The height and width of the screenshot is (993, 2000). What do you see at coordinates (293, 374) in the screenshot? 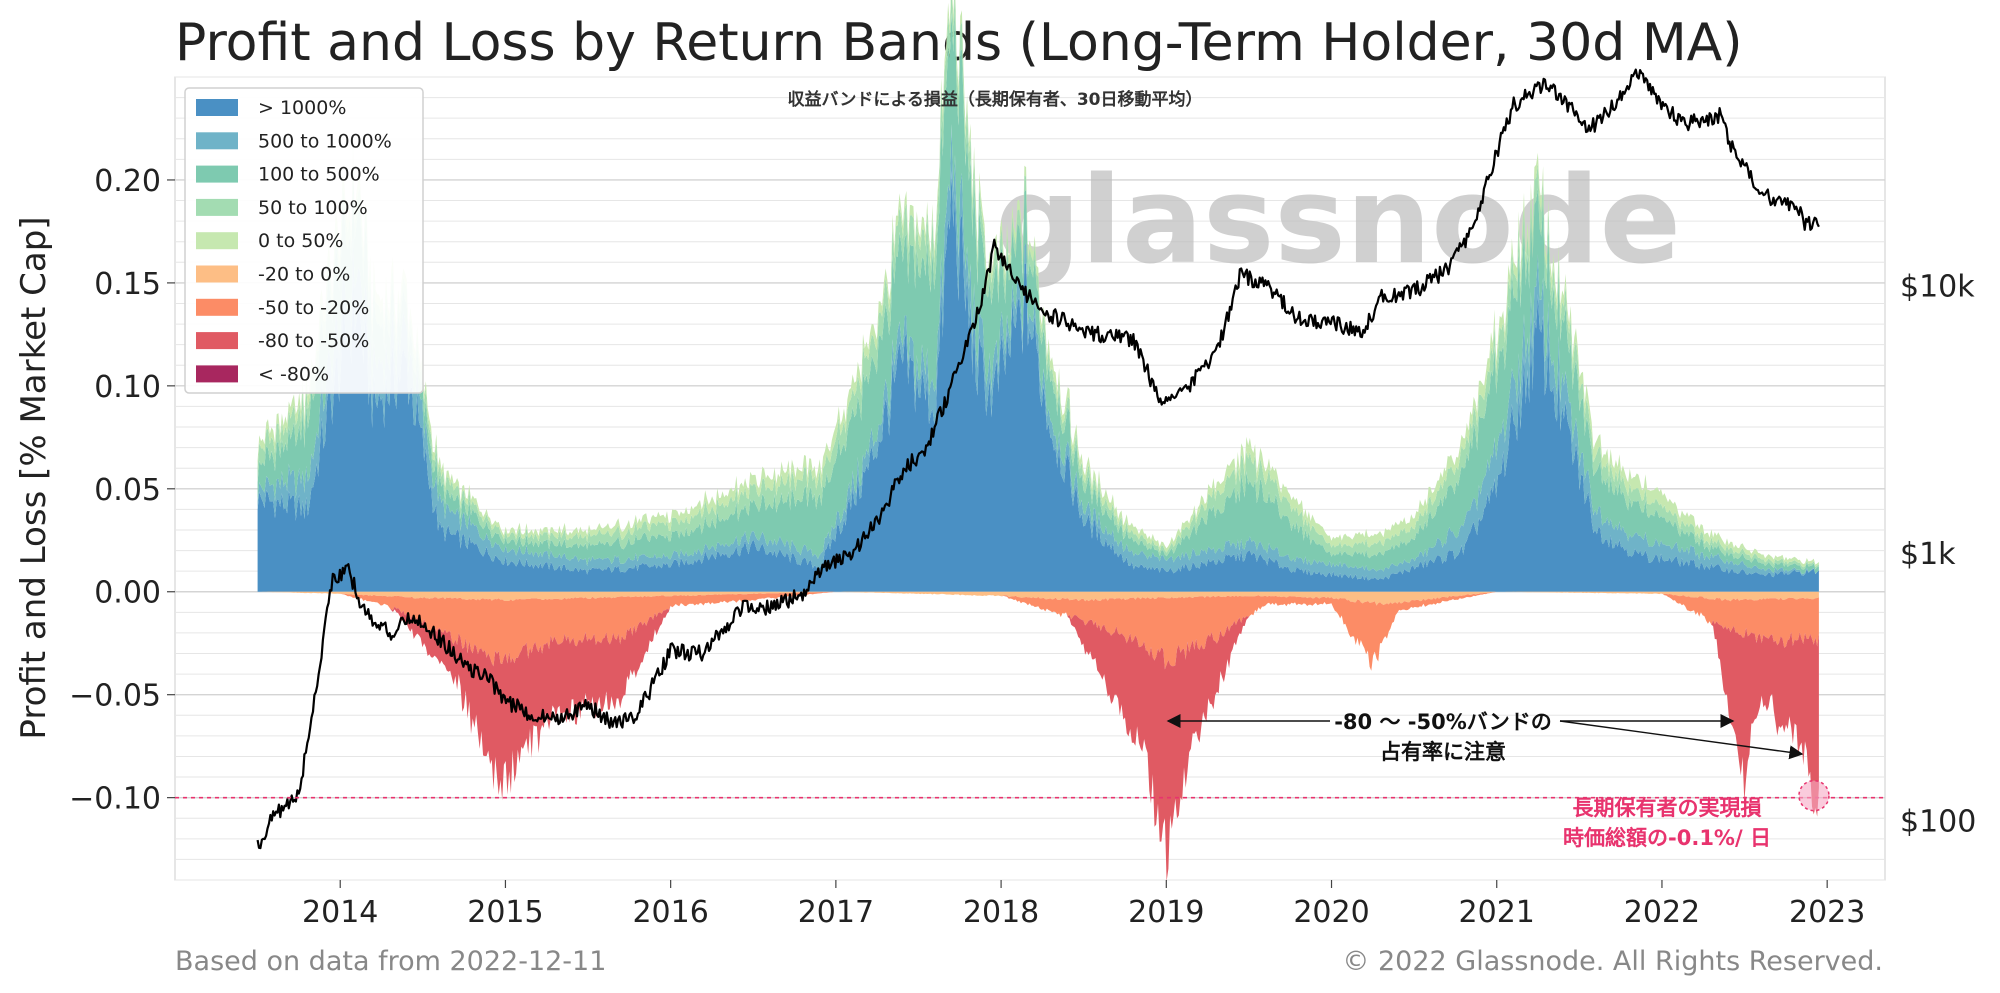
I see `legend-label: < -80%` at bounding box center [293, 374].